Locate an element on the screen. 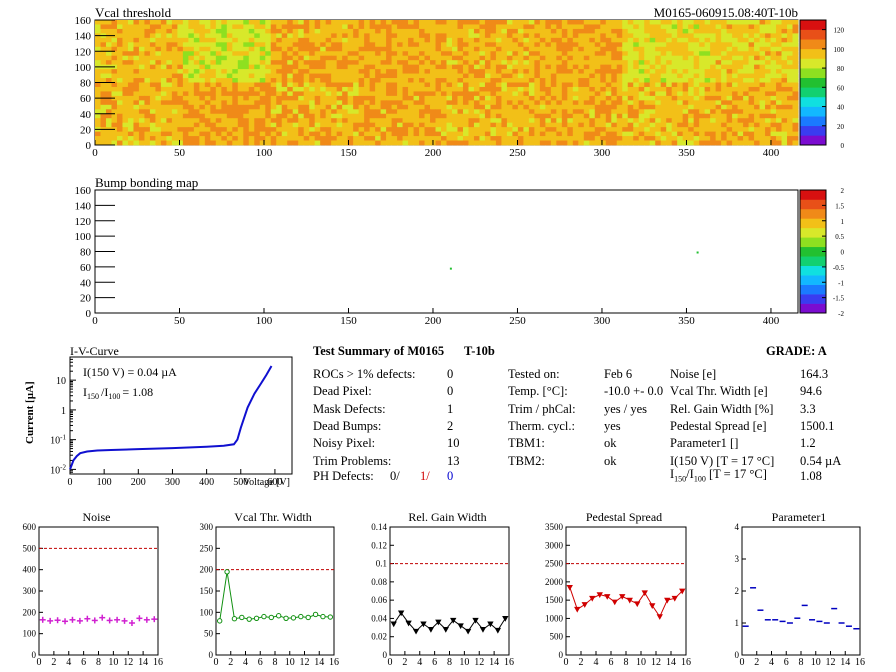 Image resolution: width=896 pixels, height=672 pixels. iv-x-tick-label: 600 is located at coordinates (274, 482).